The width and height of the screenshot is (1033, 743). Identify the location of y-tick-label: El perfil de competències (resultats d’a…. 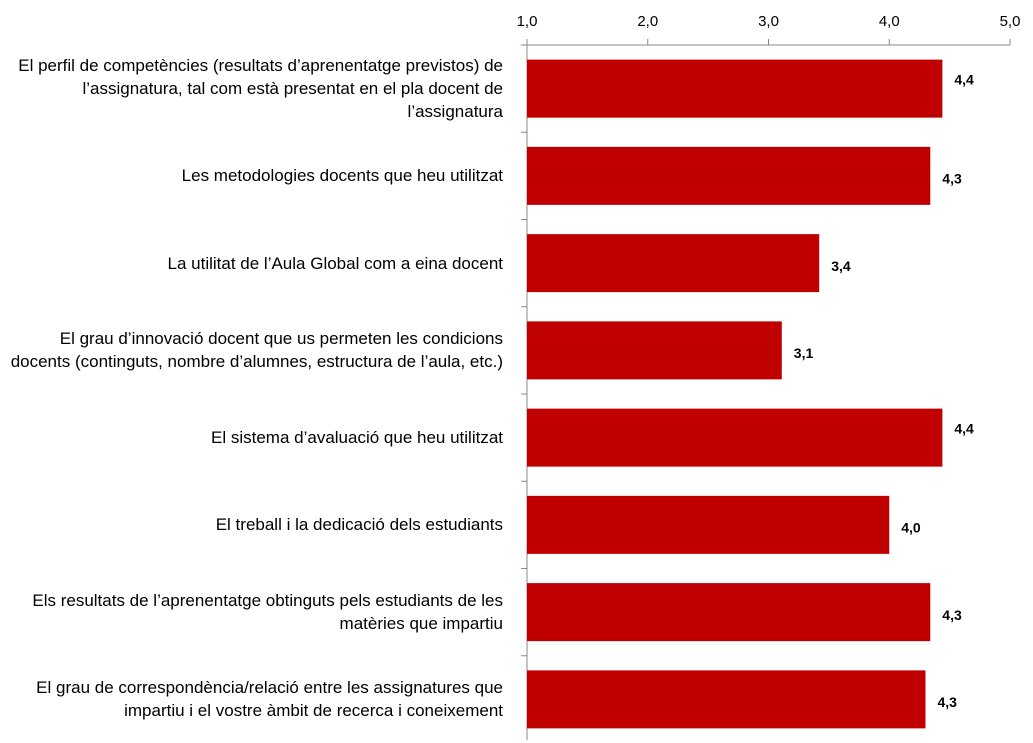
(260, 89).